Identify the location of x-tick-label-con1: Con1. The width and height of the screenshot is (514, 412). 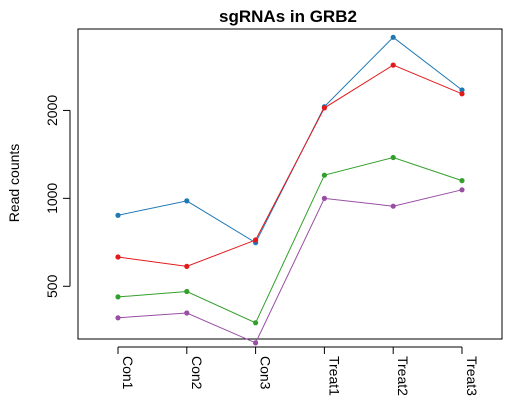
(128, 373).